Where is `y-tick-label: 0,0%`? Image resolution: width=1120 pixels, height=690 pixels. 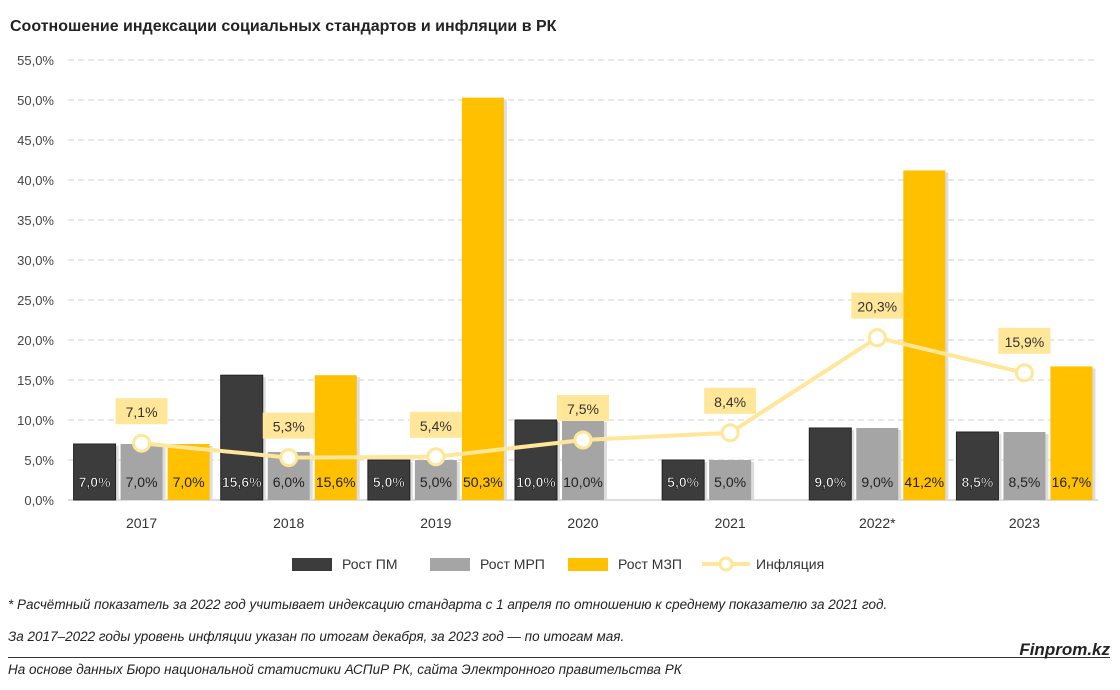
y-tick-label: 0,0% is located at coordinates (39, 500).